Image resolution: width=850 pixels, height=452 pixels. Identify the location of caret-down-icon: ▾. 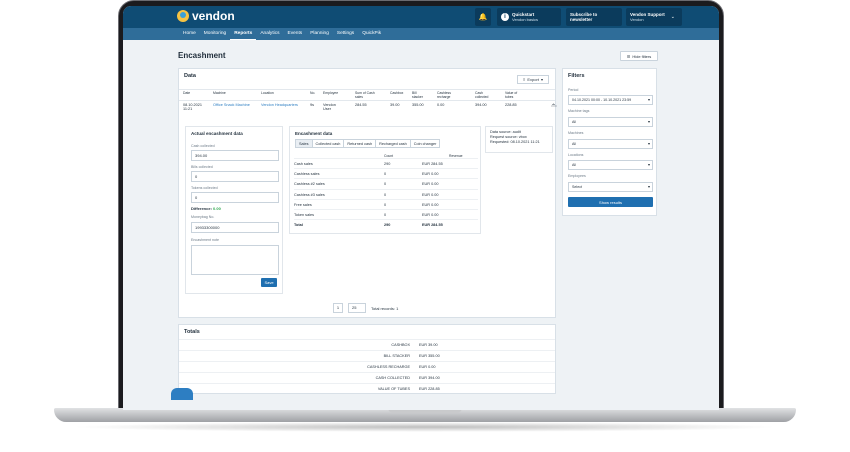
(541, 79).